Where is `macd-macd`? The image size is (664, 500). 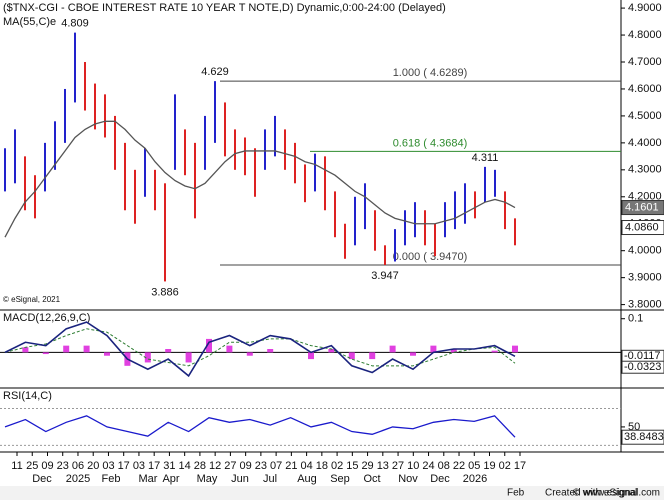 macd-macd is located at coordinates (260, 349).